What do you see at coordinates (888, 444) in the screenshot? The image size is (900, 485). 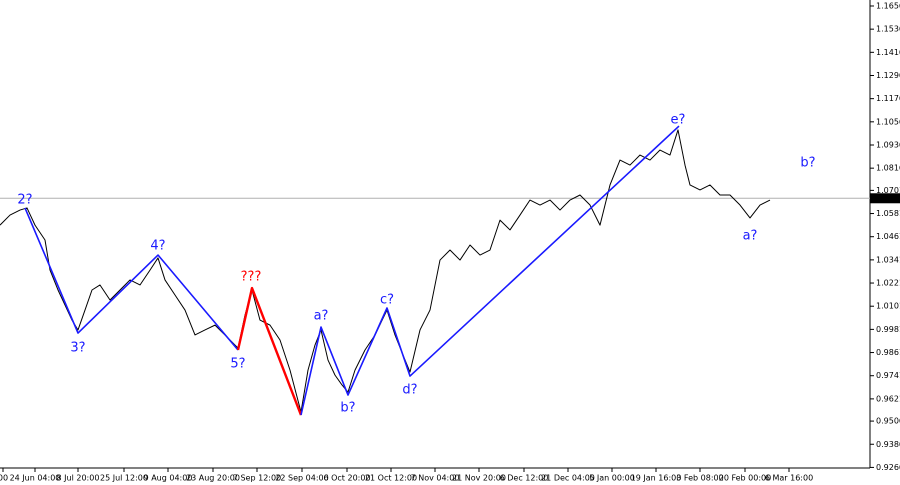 I see `y-tick-label: 0.9386` at bounding box center [888, 444].